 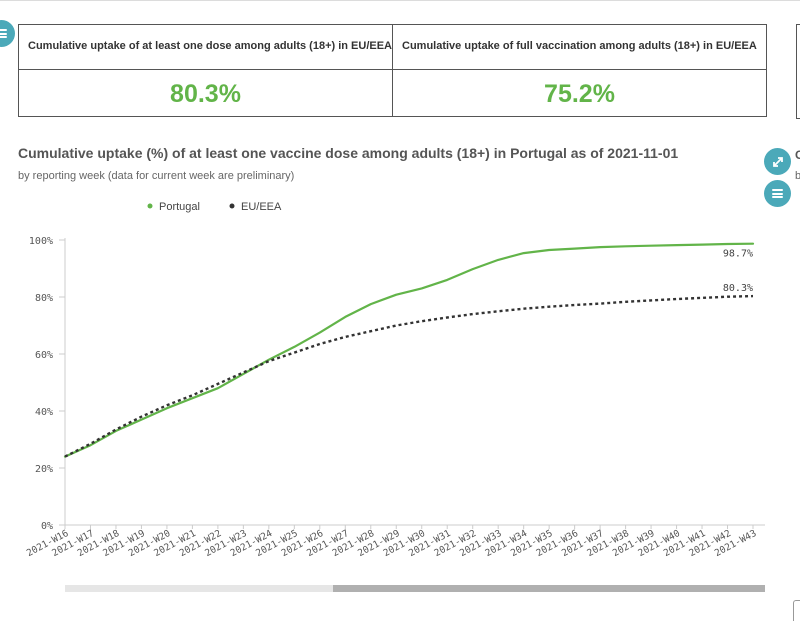 I want to click on kpi-value: 75.2%, so click(x=579, y=94).